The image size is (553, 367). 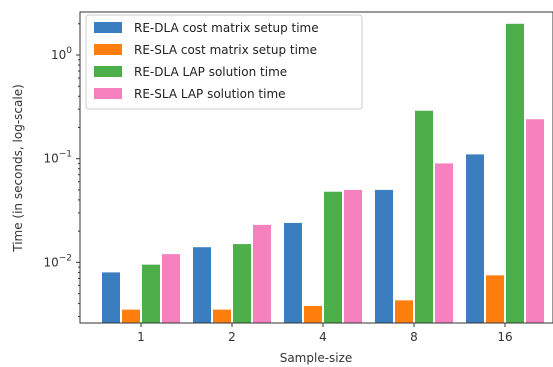 What do you see at coordinates (61, 170) in the screenshot?
I see `y-axis-ticks: 10⁻² 10⁻¹ 10⁰` at bounding box center [61, 170].